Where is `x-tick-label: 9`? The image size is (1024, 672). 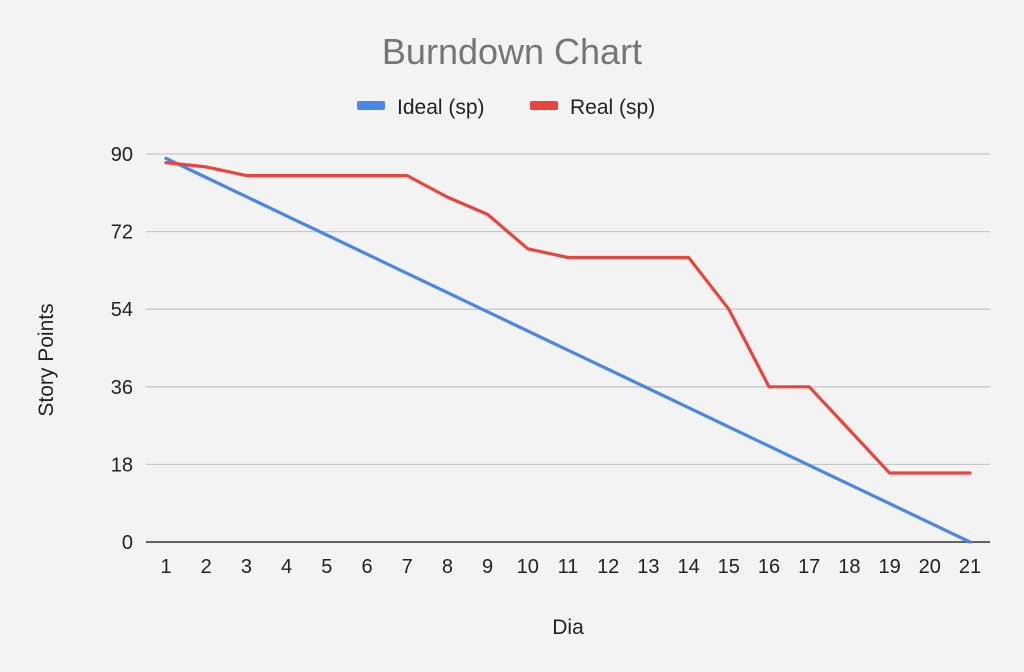 x-tick-label: 9 is located at coordinates (487, 567).